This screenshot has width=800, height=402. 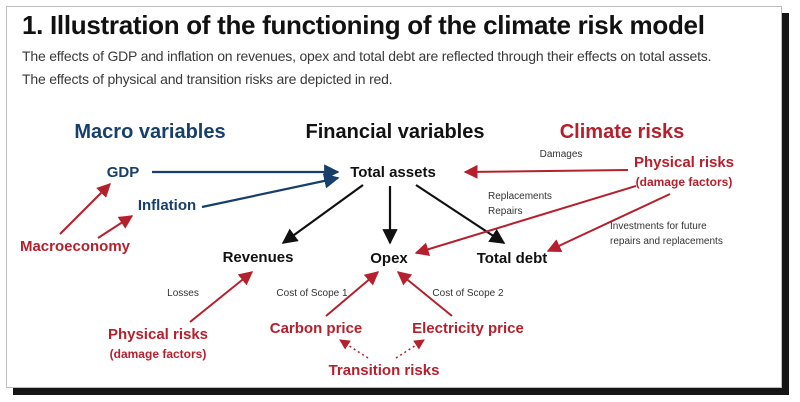 What do you see at coordinates (525, 221) in the screenshot?
I see `arrow-physical-risks-replacements-repairs` at bounding box center [525, 221].